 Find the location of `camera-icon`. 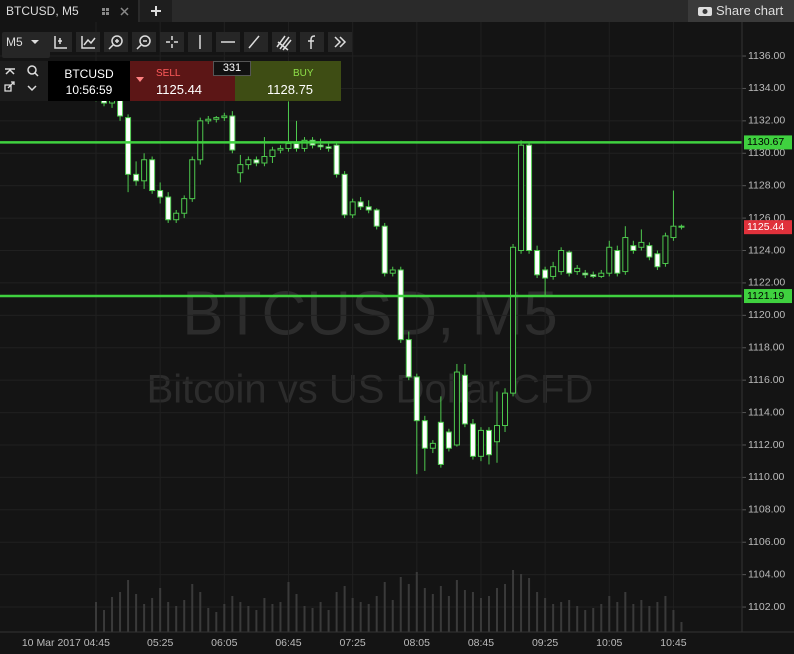

camera-icon is located at coordinates (705, 11).